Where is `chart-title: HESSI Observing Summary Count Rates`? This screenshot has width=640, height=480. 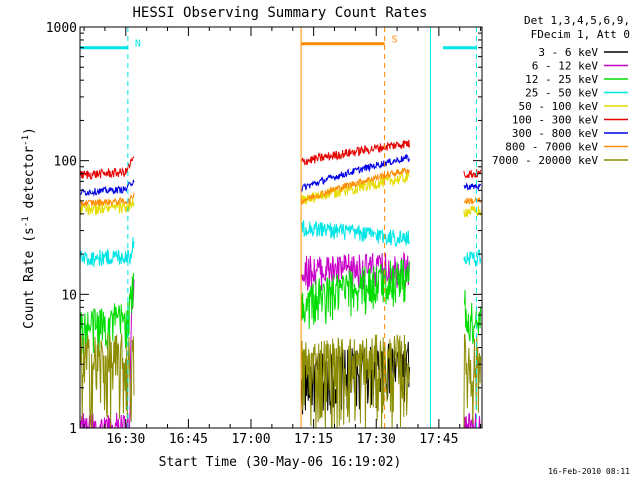
chart-title: HESSI Observing Summary Count Rates is located at coordinates (279, 13).